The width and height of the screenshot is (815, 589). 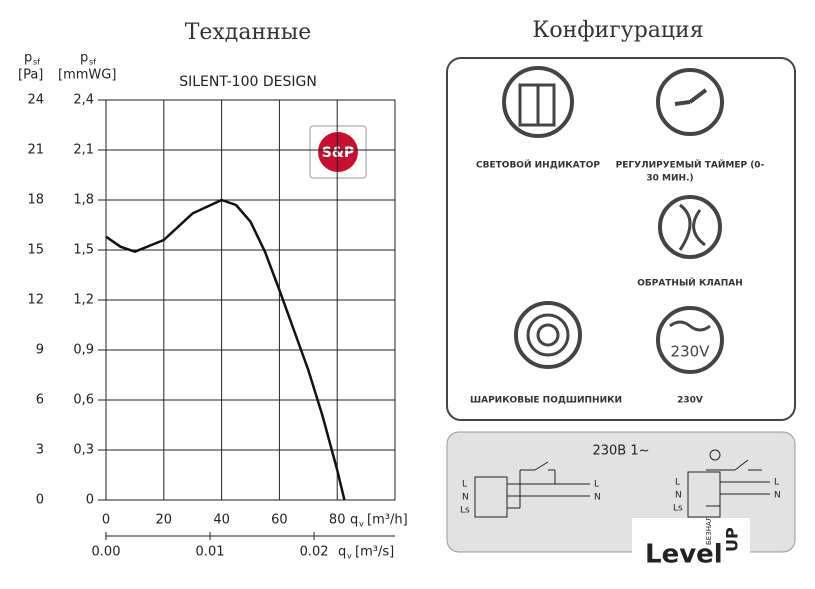 What do you see at coordinates (691, 352) in the screenshot?
I see `icon-text: 230V` at bounding box center [691, 352].